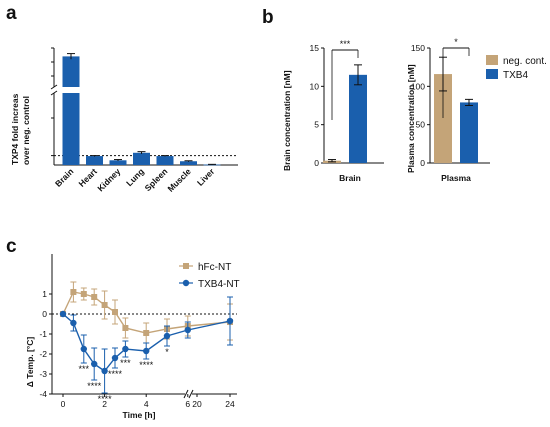 The image size is (550, 427). I want to click on panel-c-xtick-label: 24, so click(230, 404).